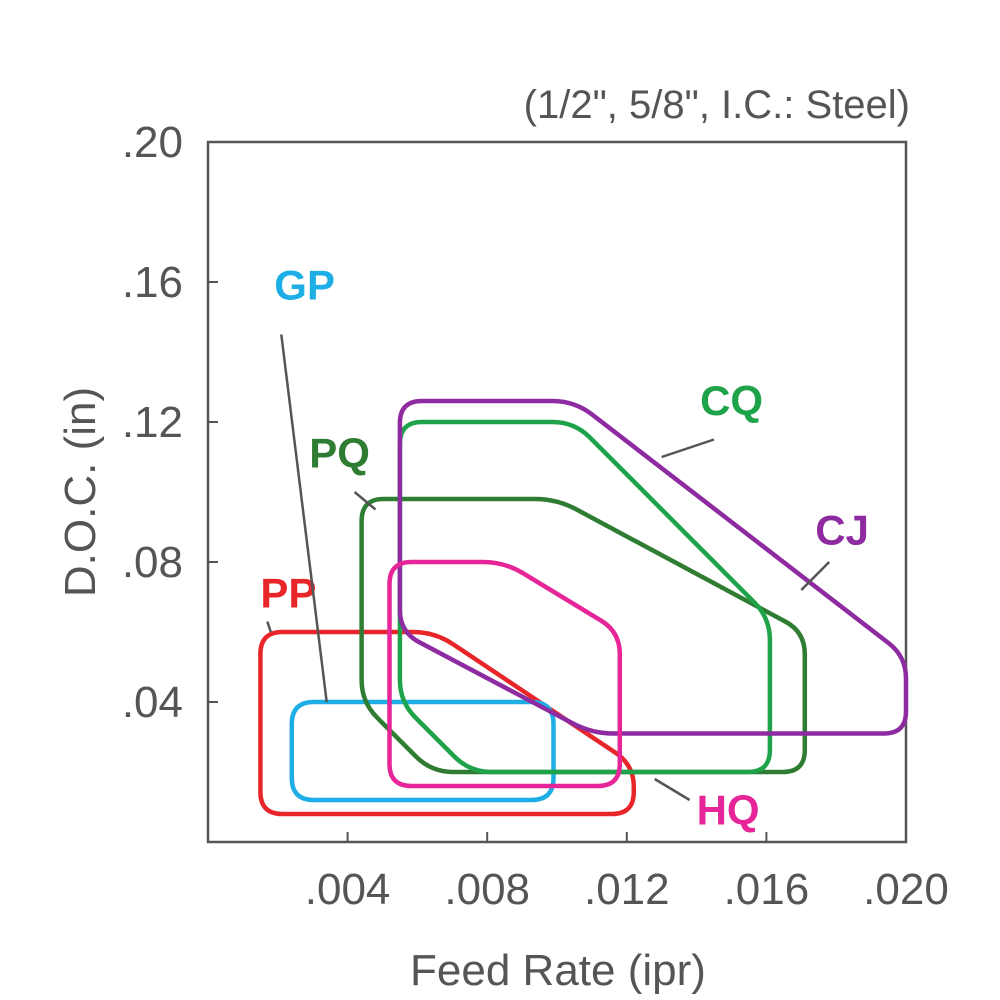  What do you see at coordinates (152, 282) in the screenshot?
I see `y-tick-label: .16` at bounding box center [152, 282].